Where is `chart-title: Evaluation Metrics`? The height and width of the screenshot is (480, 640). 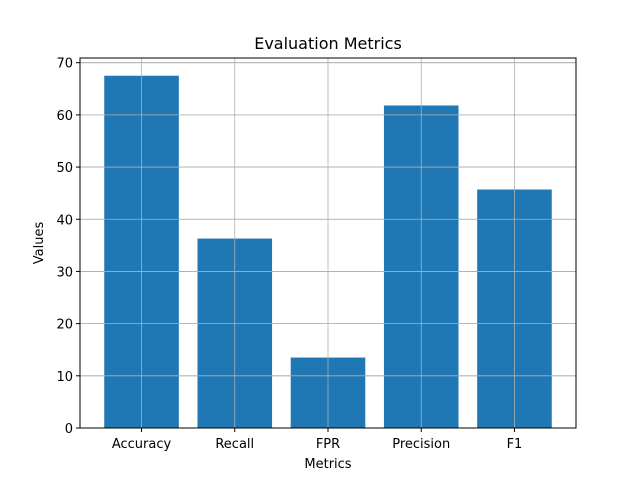 chart-title: Evaluation Metrics is located at coordinates (328, 43).